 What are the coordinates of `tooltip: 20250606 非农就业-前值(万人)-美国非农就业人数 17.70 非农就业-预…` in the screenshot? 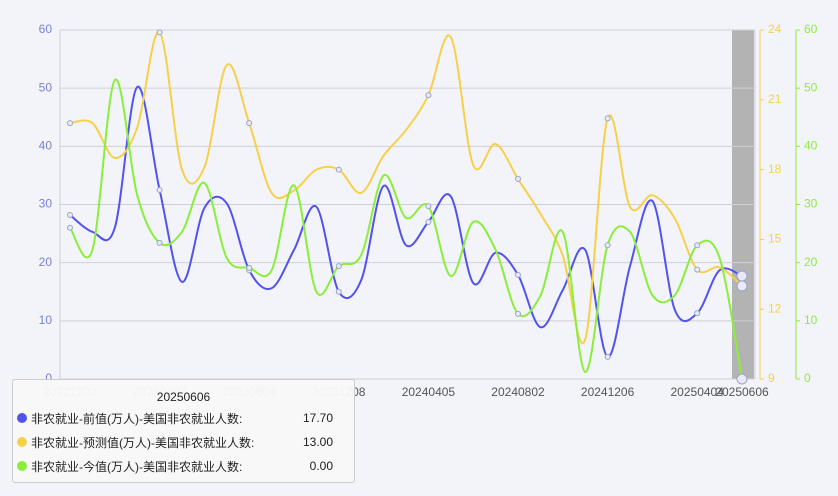 It's located at (183, 431).